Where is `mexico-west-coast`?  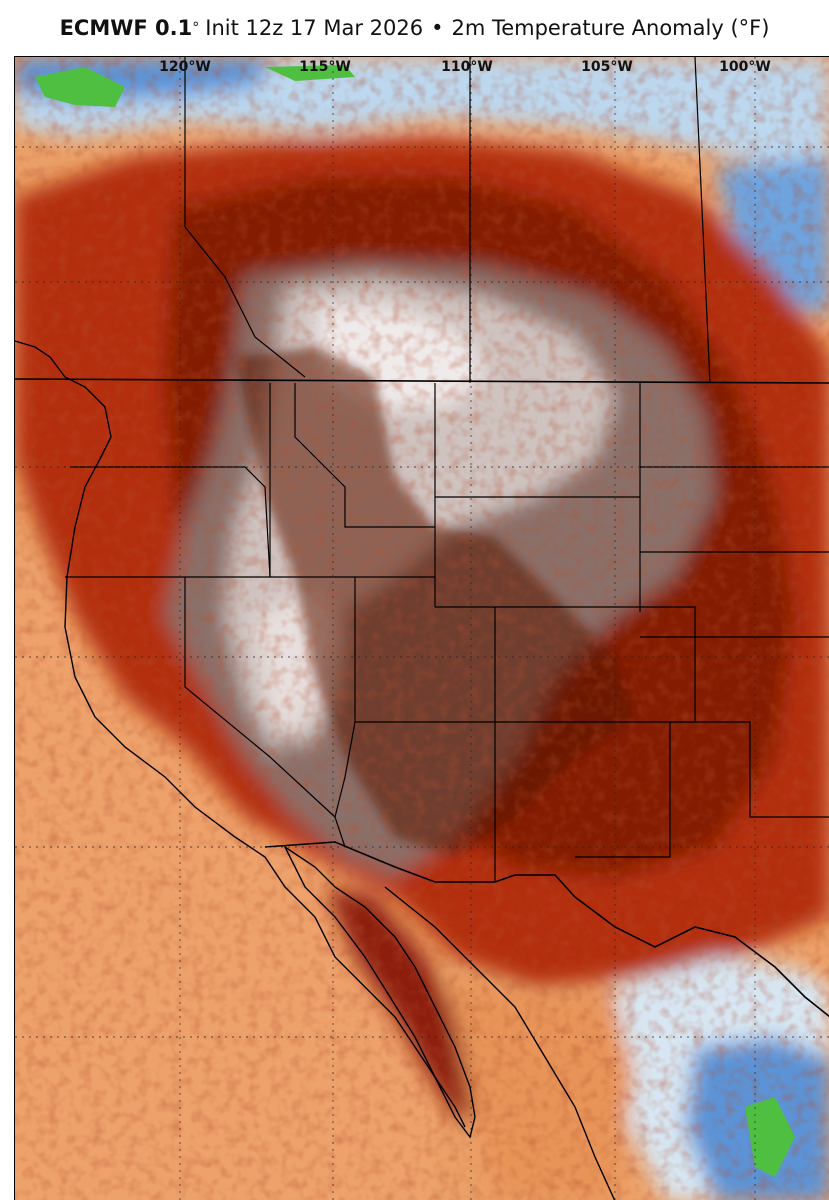
mexico-west-coast is located at coordinates (500, 1043).